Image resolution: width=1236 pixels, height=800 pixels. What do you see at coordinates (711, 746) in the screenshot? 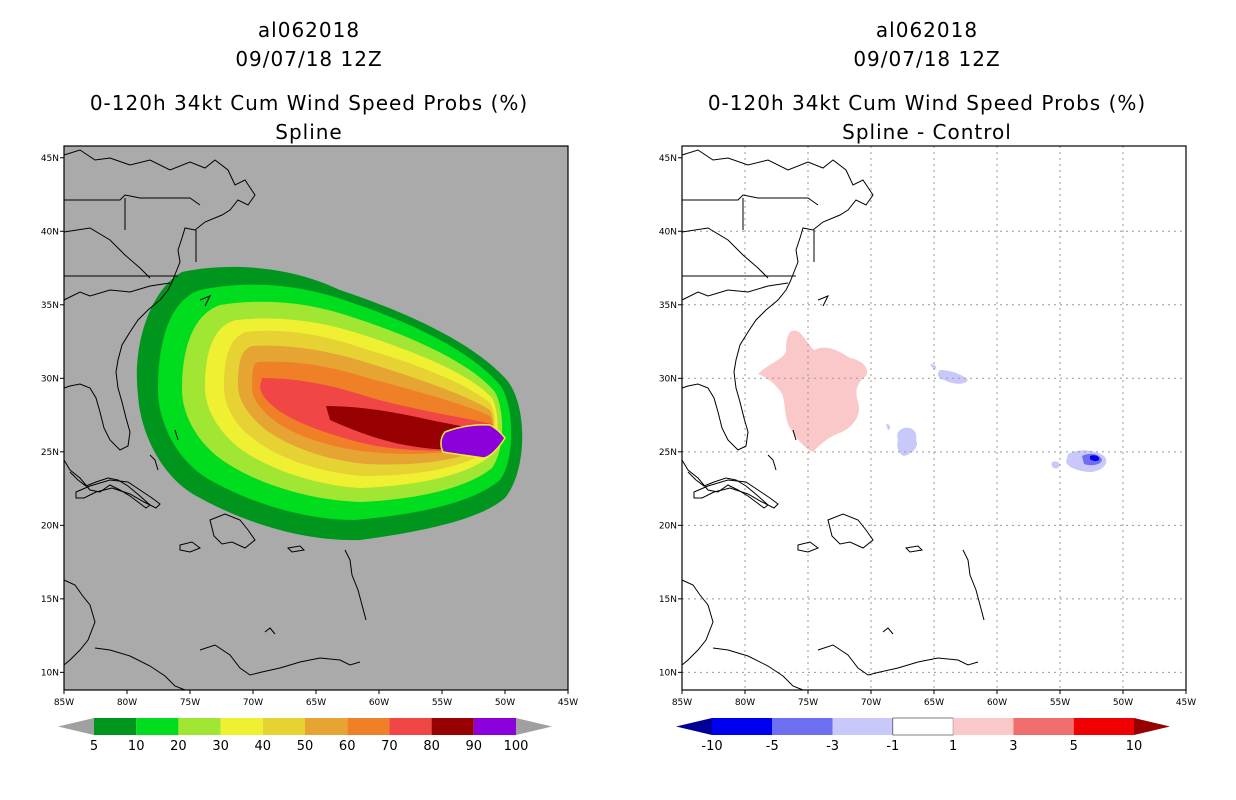
I see `colorbar-label: -10` at bounding box center [711, 746].